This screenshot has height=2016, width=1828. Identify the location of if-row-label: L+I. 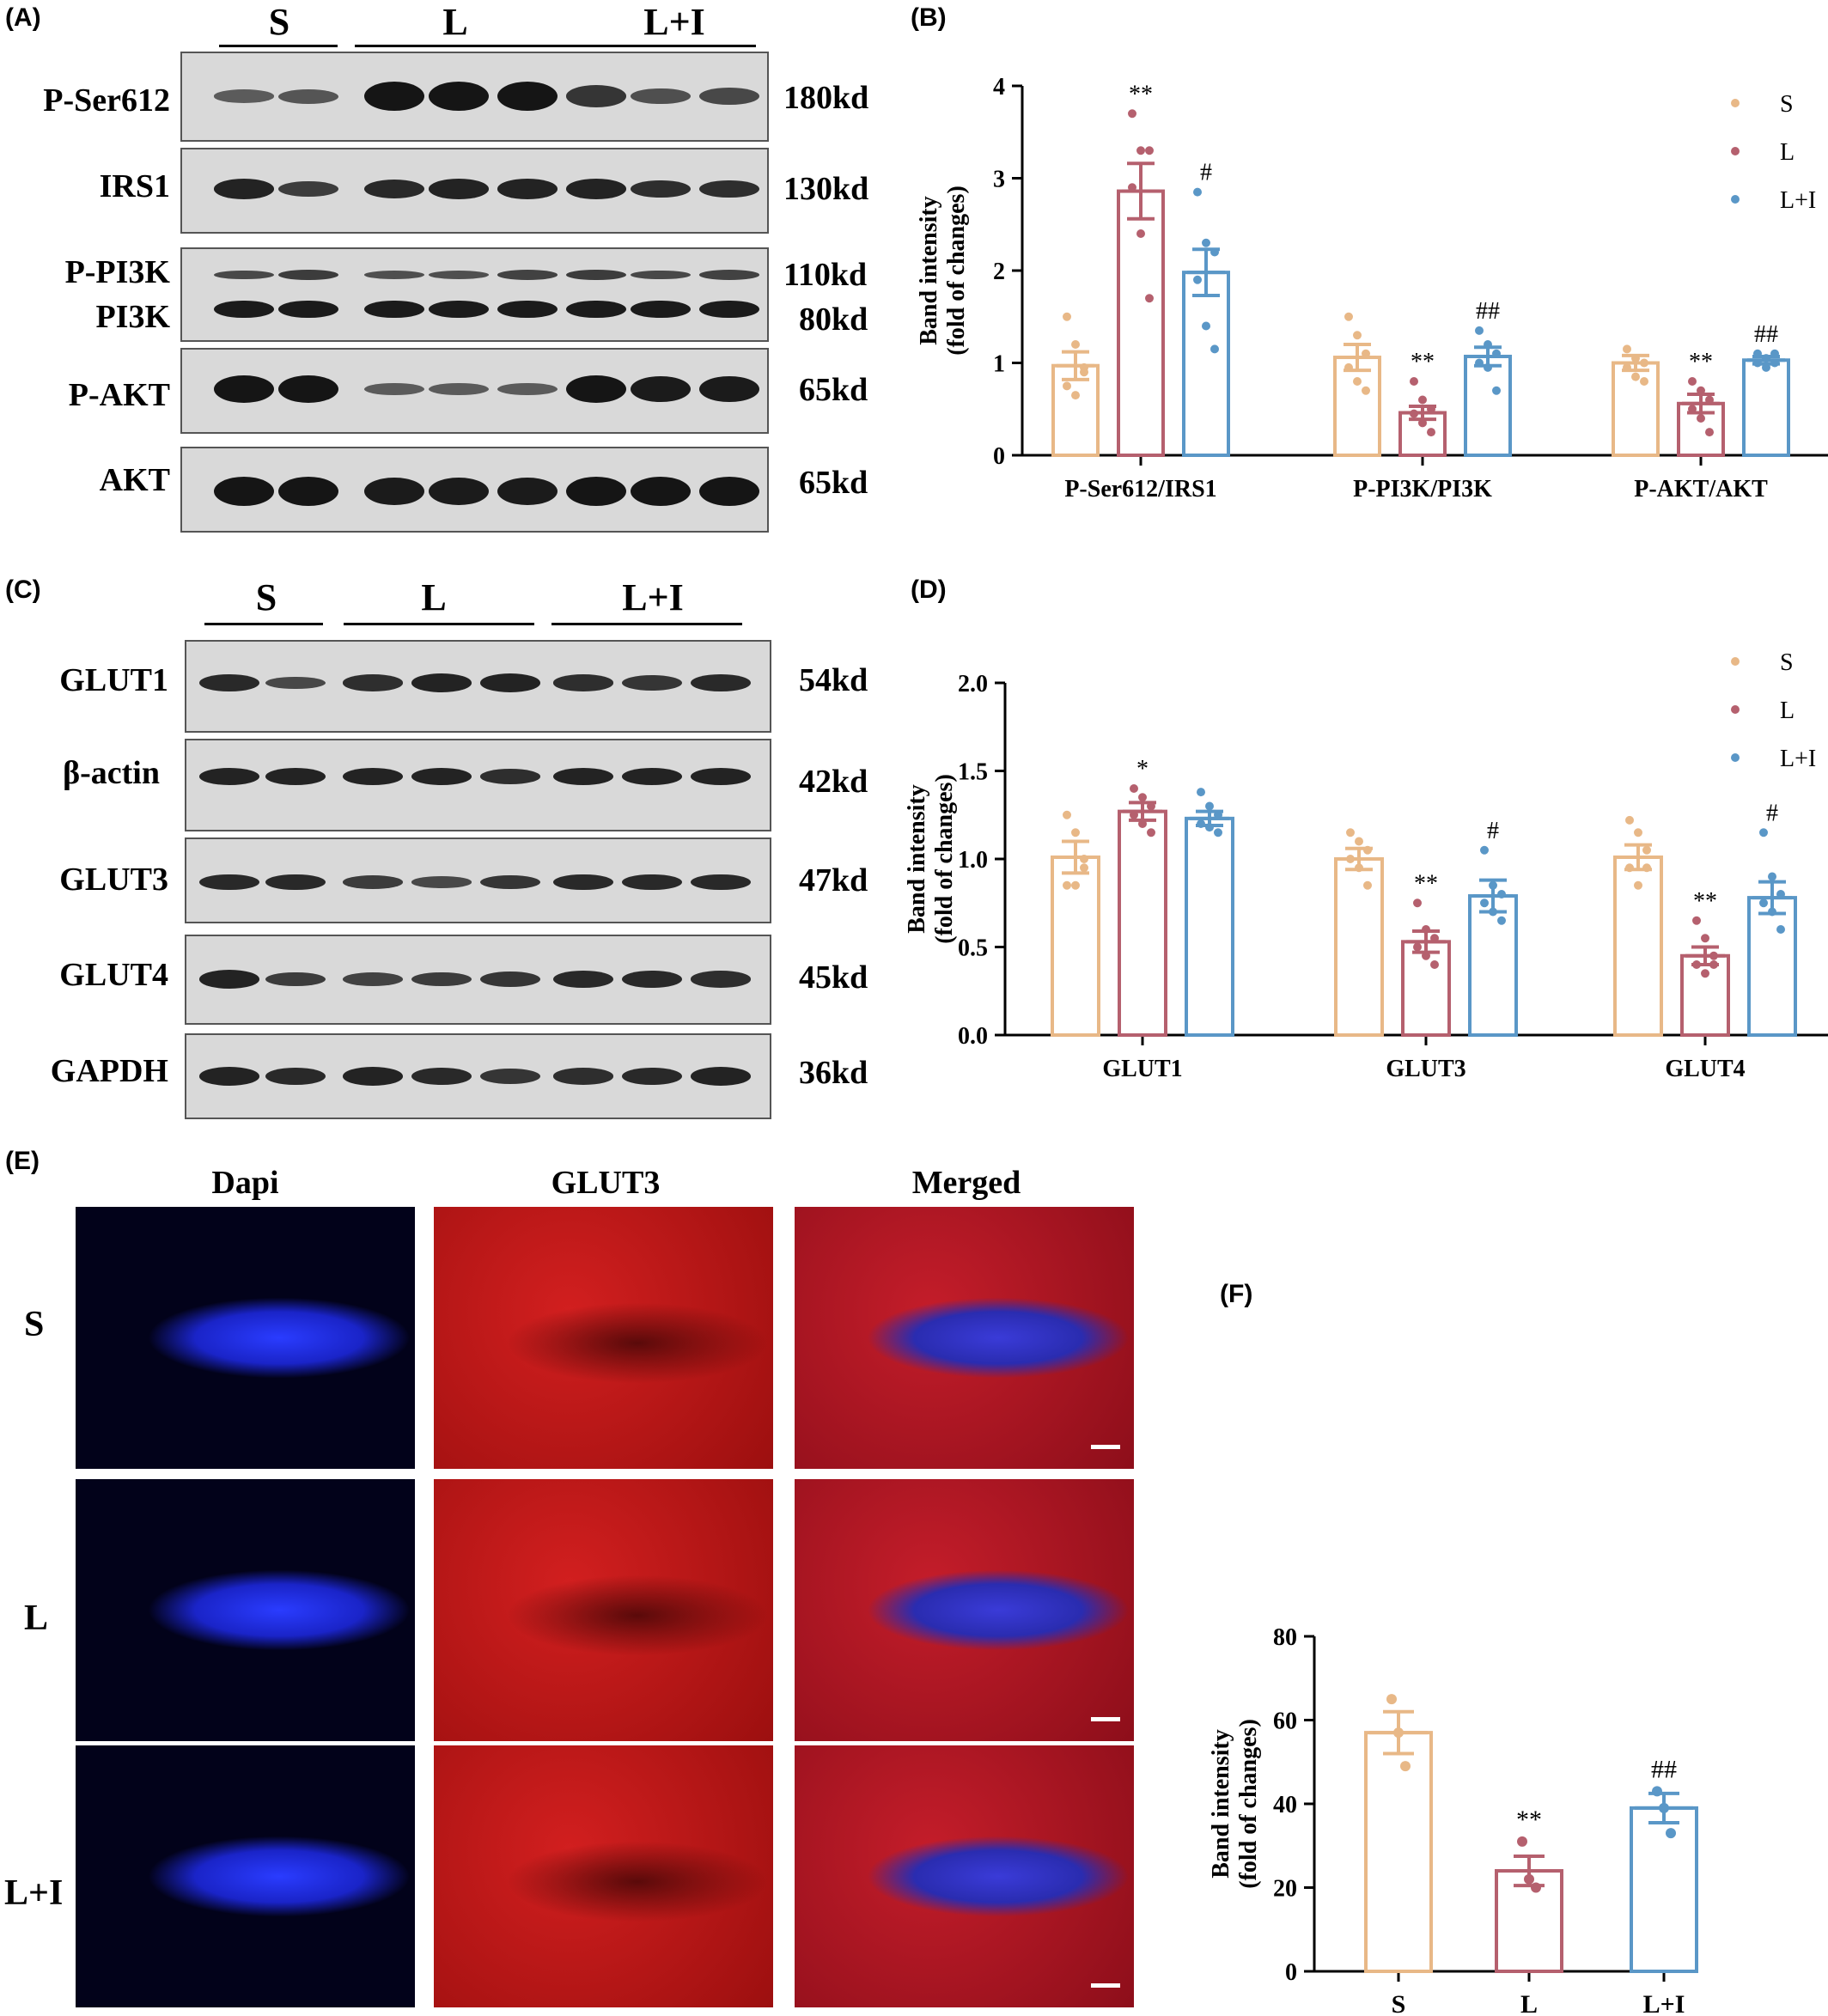
(34, 1893).